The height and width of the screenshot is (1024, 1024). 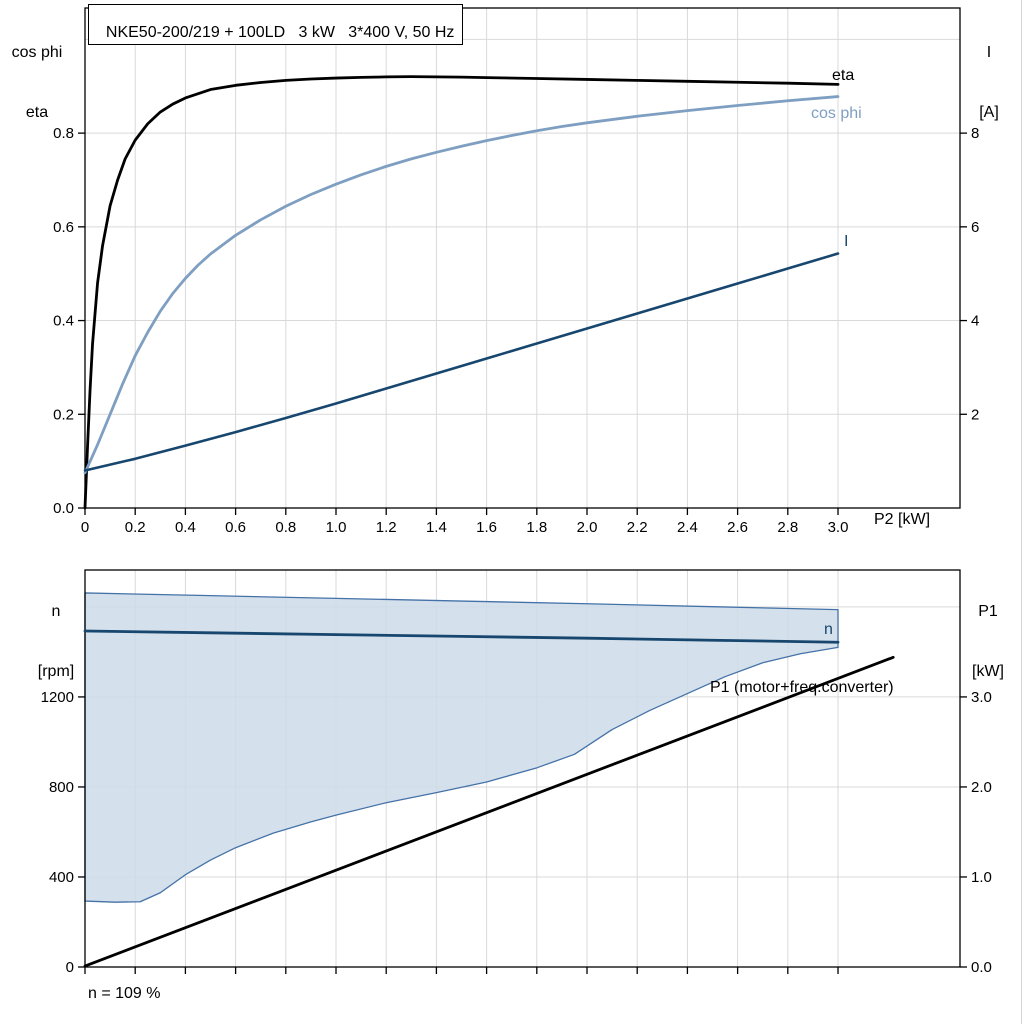 I want to click on x-tick-label: 2.6, so click(x=737, y=527).